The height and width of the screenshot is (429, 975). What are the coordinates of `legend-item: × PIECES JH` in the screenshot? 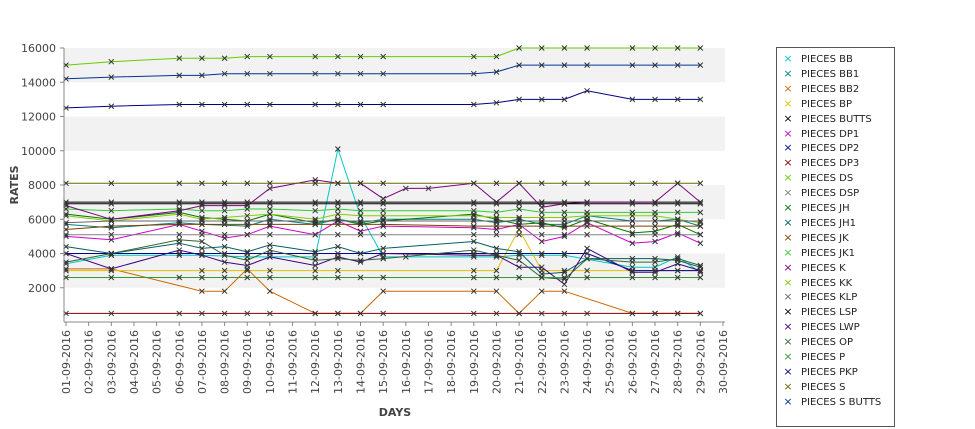 It's located at (815, 208).